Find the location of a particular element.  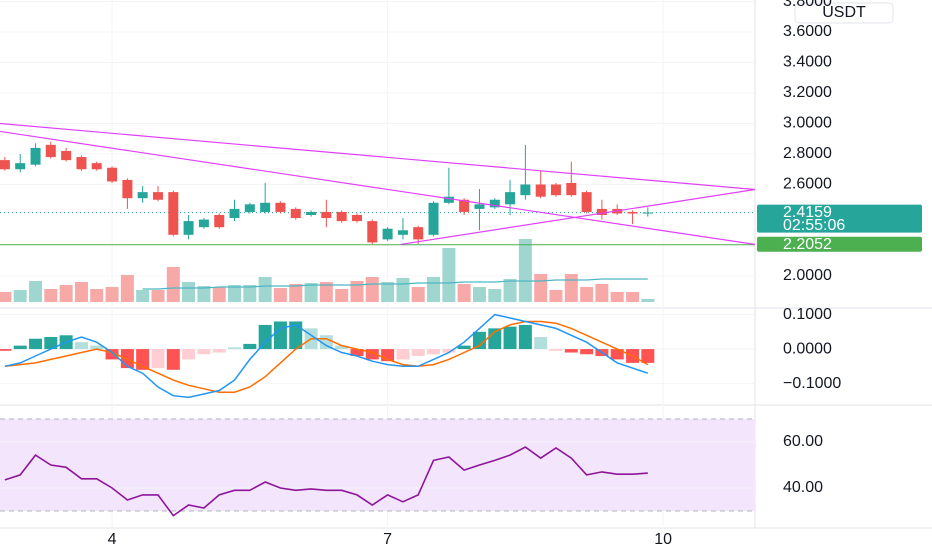

y-tick-label: 0.0000 is located at coordinates (807, 348).